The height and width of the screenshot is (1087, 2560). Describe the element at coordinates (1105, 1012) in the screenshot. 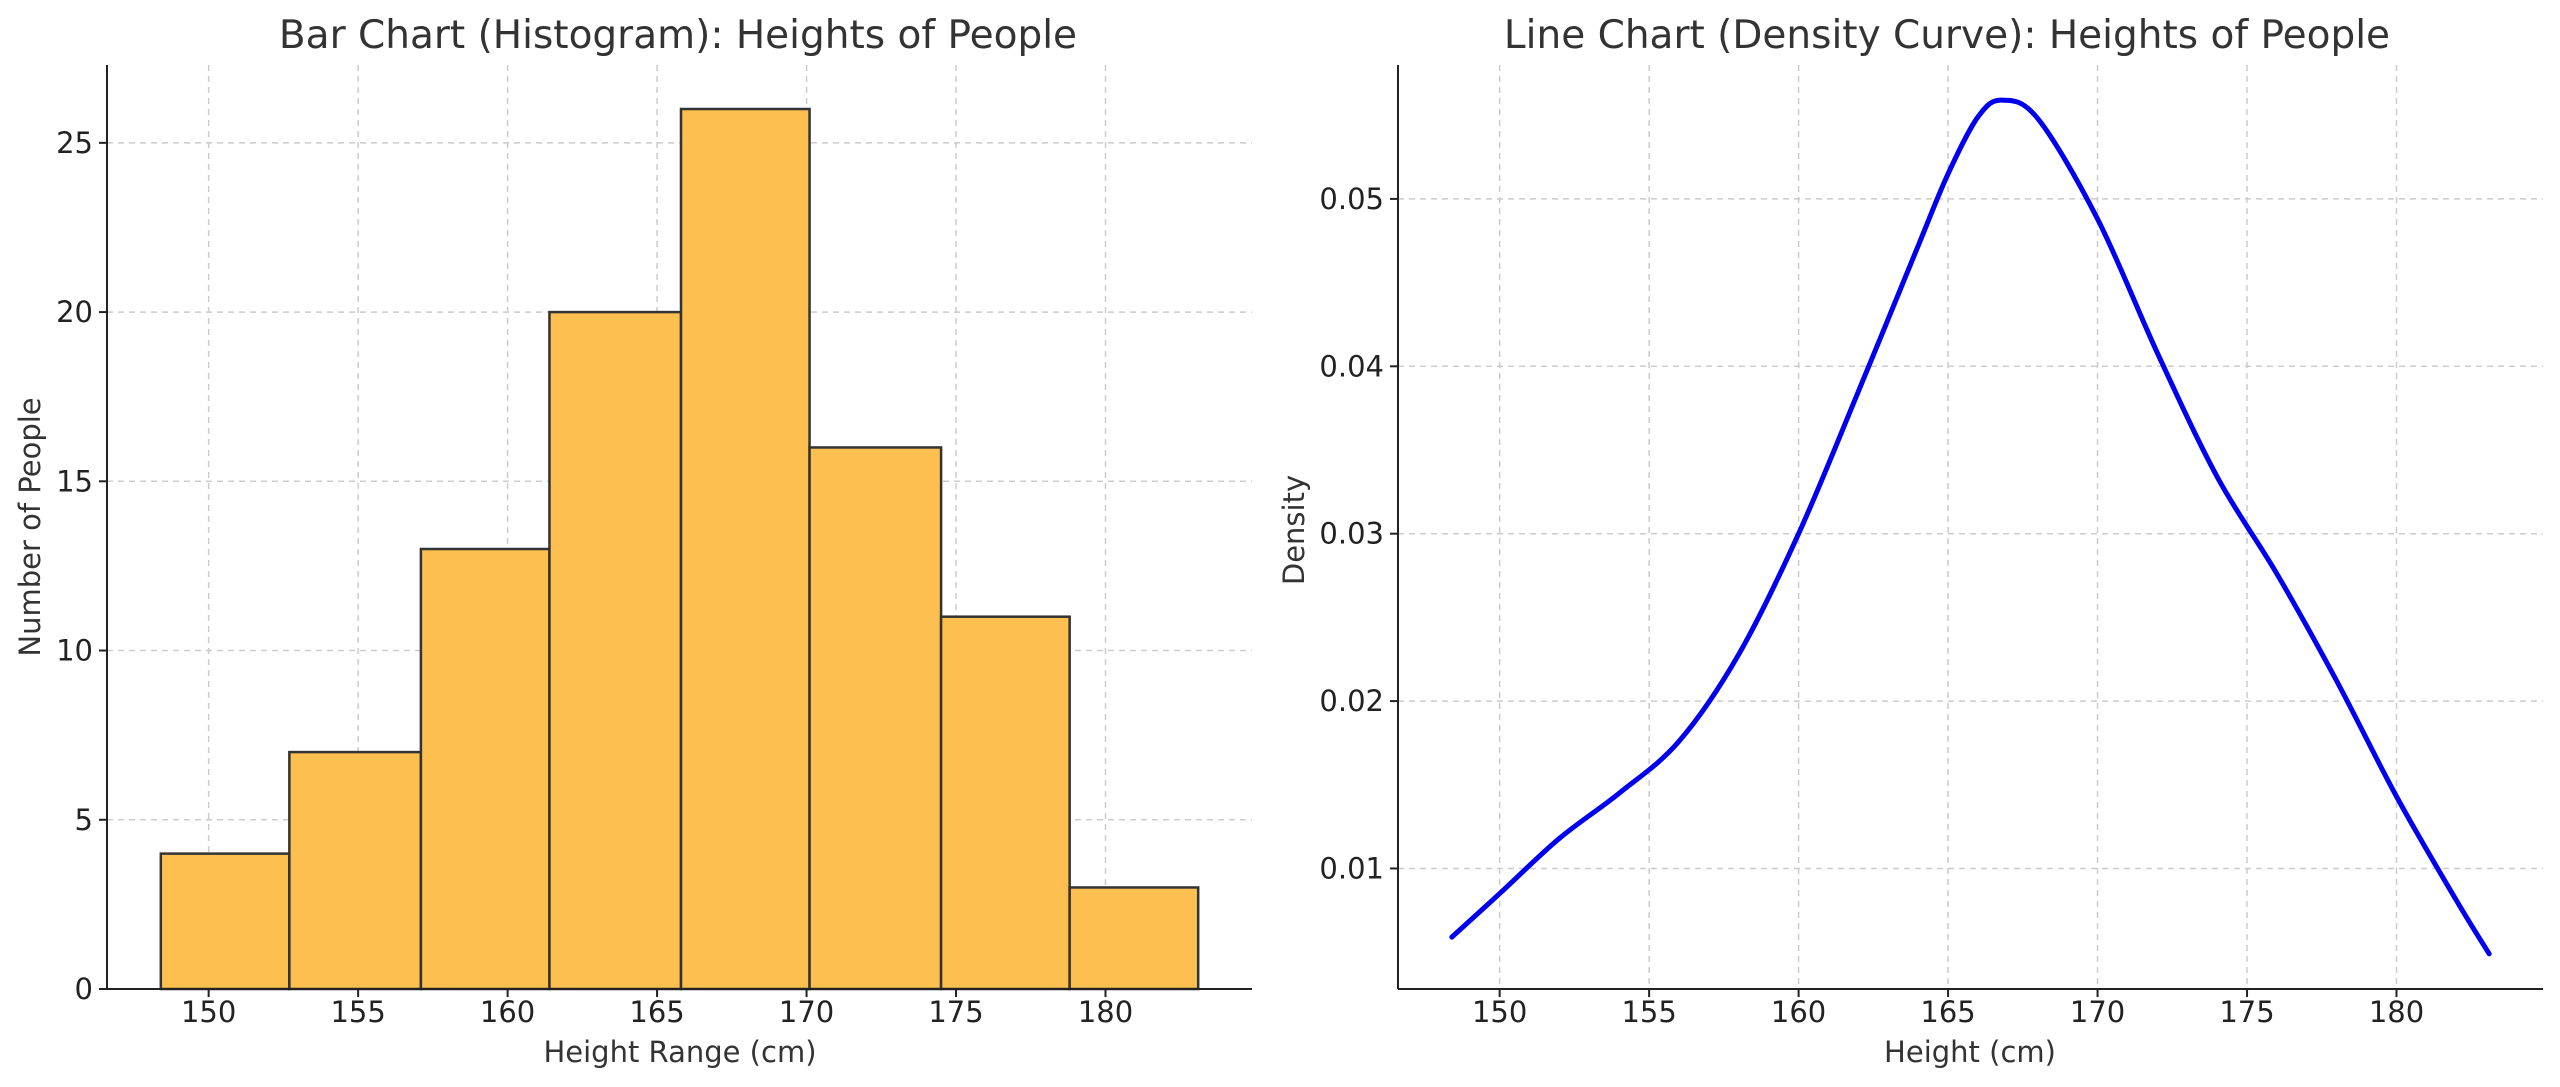

I see `histogram-x-tick-label: 180` at that location.